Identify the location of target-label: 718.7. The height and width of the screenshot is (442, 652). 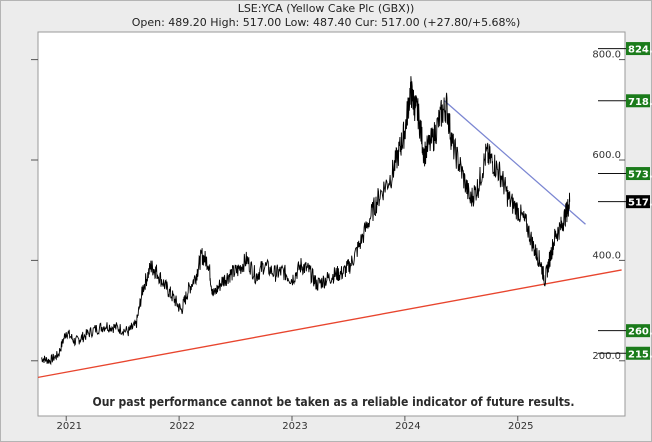
(640, 102).